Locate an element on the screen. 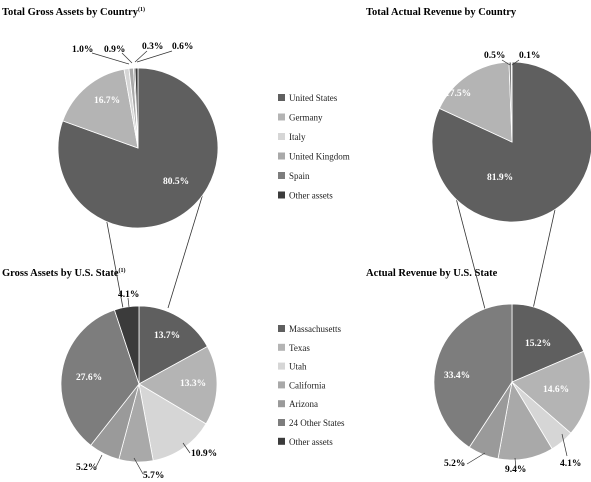 The height and width of the screenshot is (482, 591). leader-other-rev is located at coordinates (515, 62).